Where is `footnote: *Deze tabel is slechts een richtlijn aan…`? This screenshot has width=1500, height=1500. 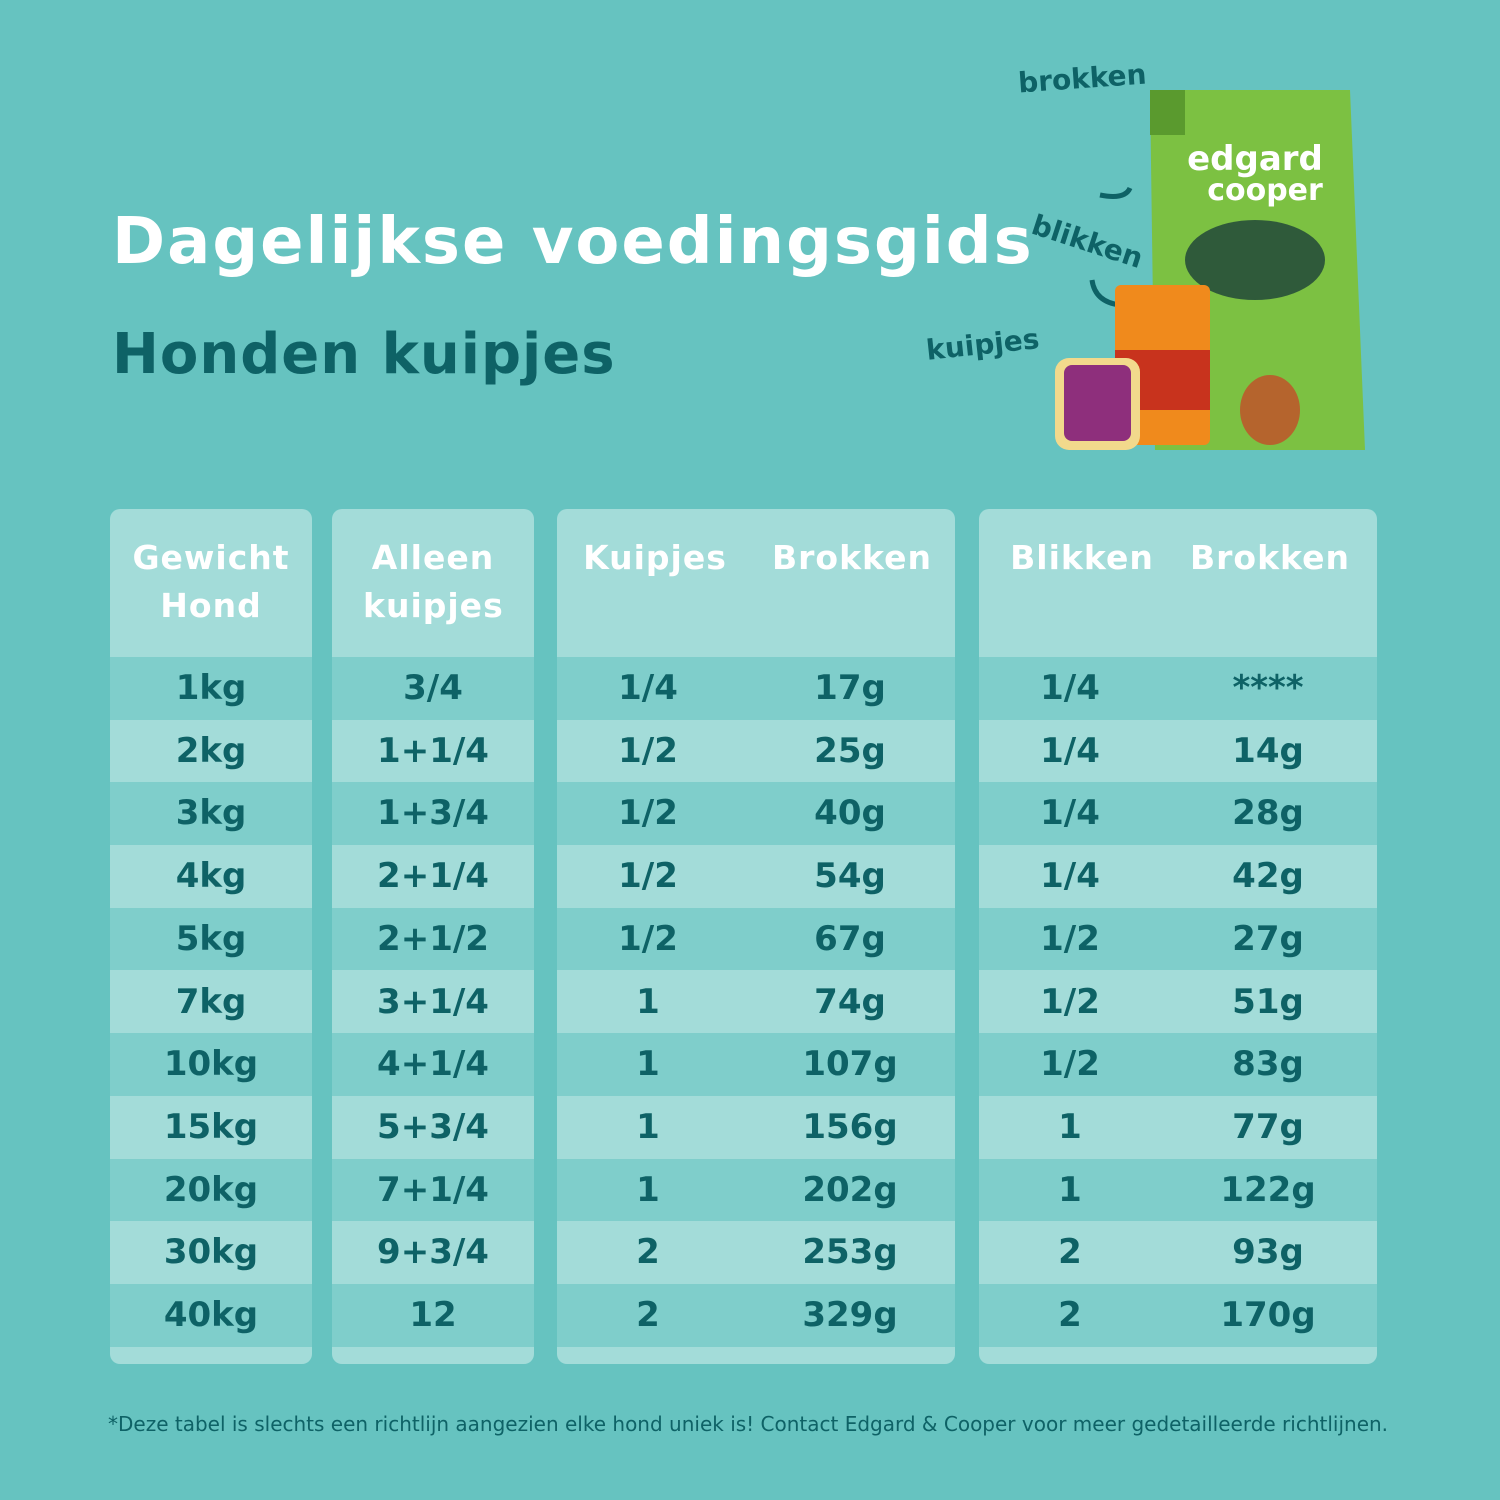
footnote: *Deze tabel is slechts een richtlijn aan… is located at coordinates (748, 1424).